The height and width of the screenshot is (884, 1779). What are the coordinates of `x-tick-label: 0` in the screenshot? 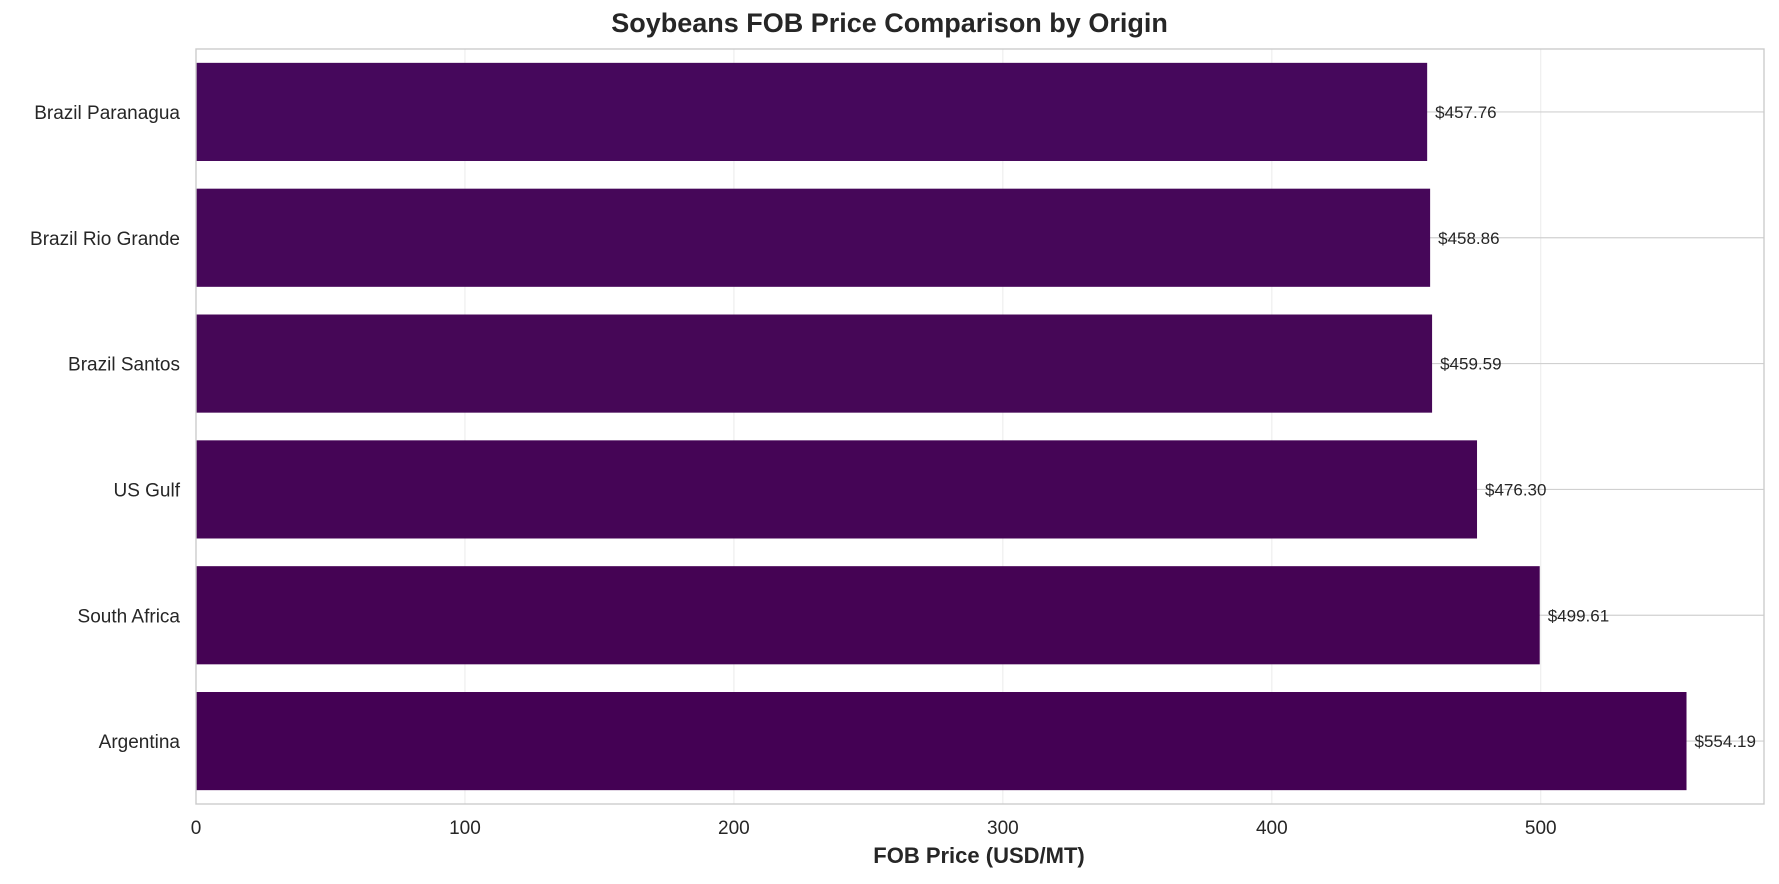 It's located at (196, 828).